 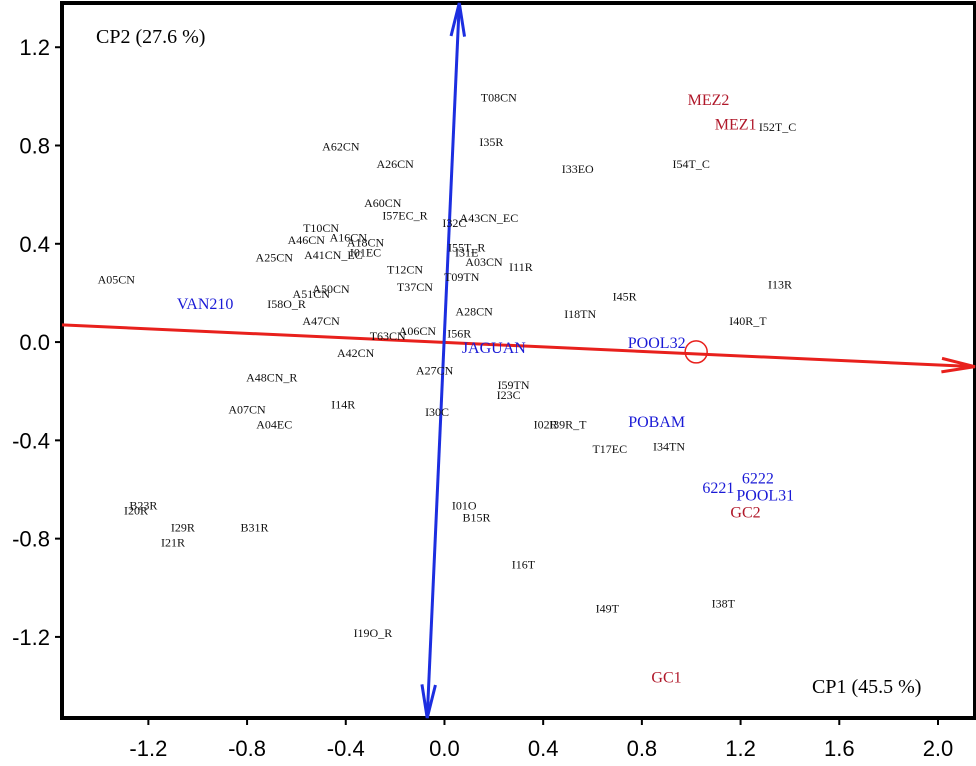 I want to click on point-label-i58o-r: I58O_R, so click(x=286, y=304).